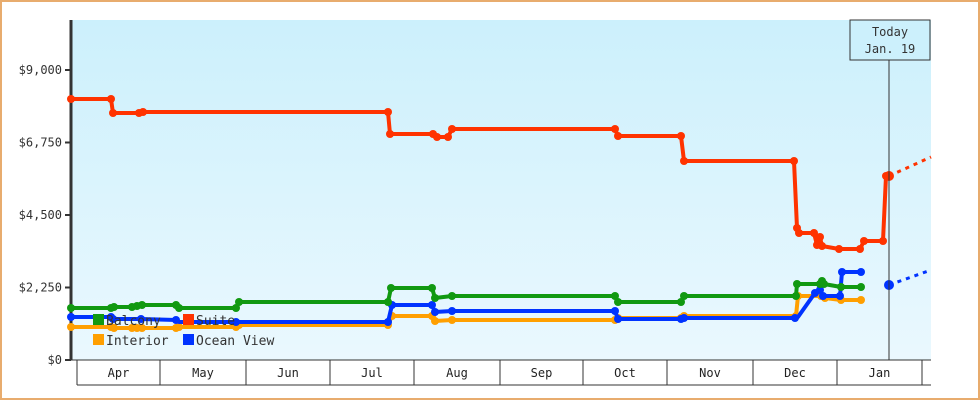 The width and height of the screenshot is (980, 400). What do you see at coordinates (372, 373) in the screenshot?
I see `x-tick-label: Jul` at bounding box center [372, 373].